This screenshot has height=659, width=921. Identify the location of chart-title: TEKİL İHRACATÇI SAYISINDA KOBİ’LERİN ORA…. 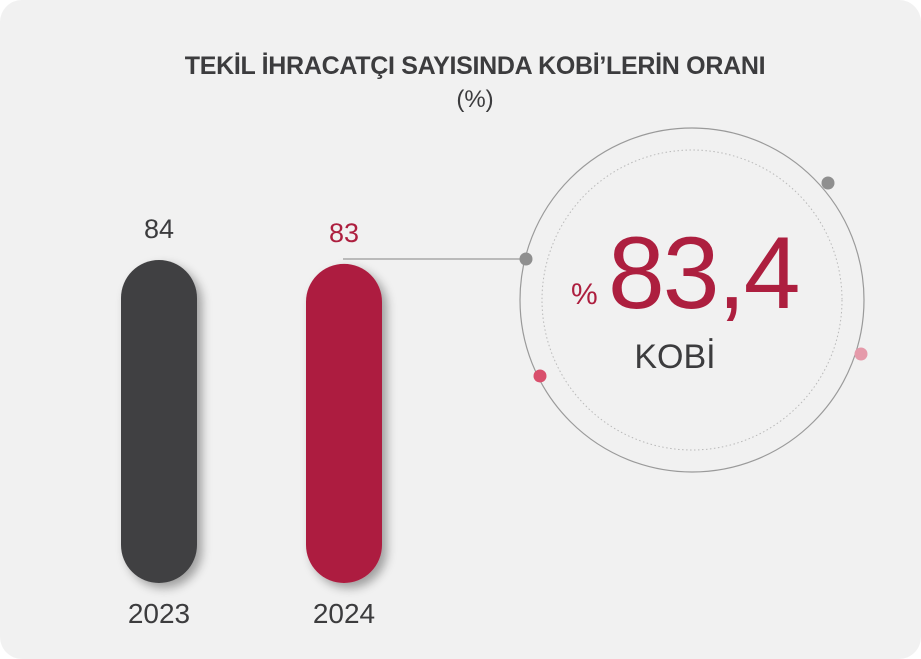
(475, 66).